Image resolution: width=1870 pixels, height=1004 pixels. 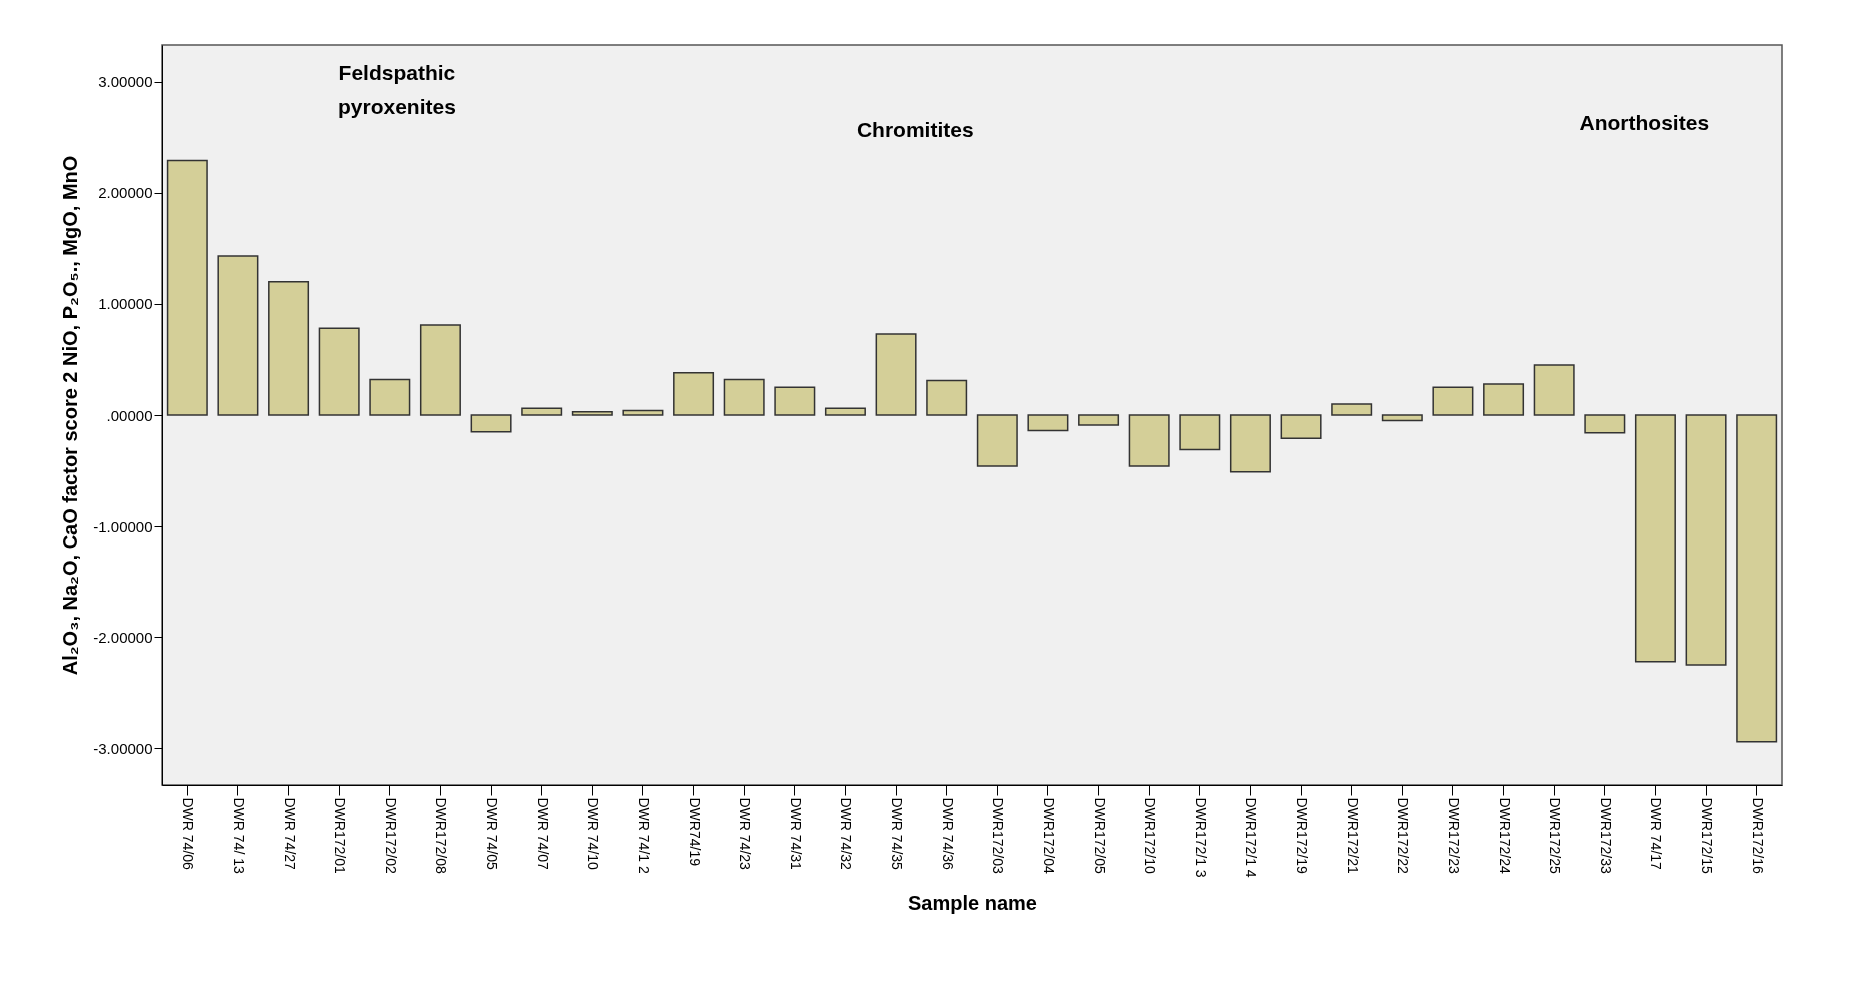 I want to click on x-tick-label: DWR 74/07, so click(x=542, y=834).